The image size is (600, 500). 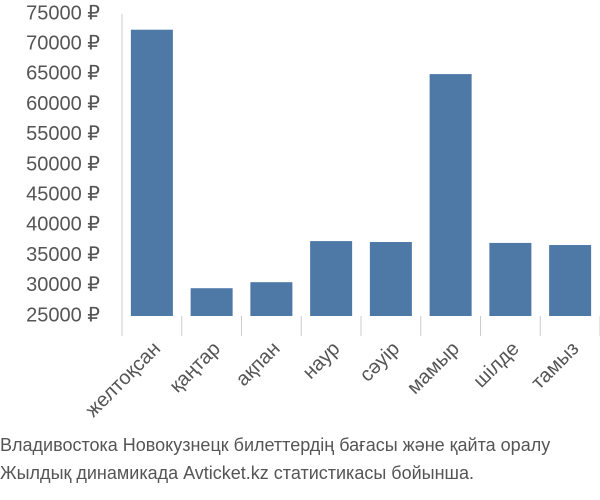 What do you see at coordinates (63, 194) in the screenshot?
I see `y-tick-label: 45000 ₽` at bounding box center [63, 194].